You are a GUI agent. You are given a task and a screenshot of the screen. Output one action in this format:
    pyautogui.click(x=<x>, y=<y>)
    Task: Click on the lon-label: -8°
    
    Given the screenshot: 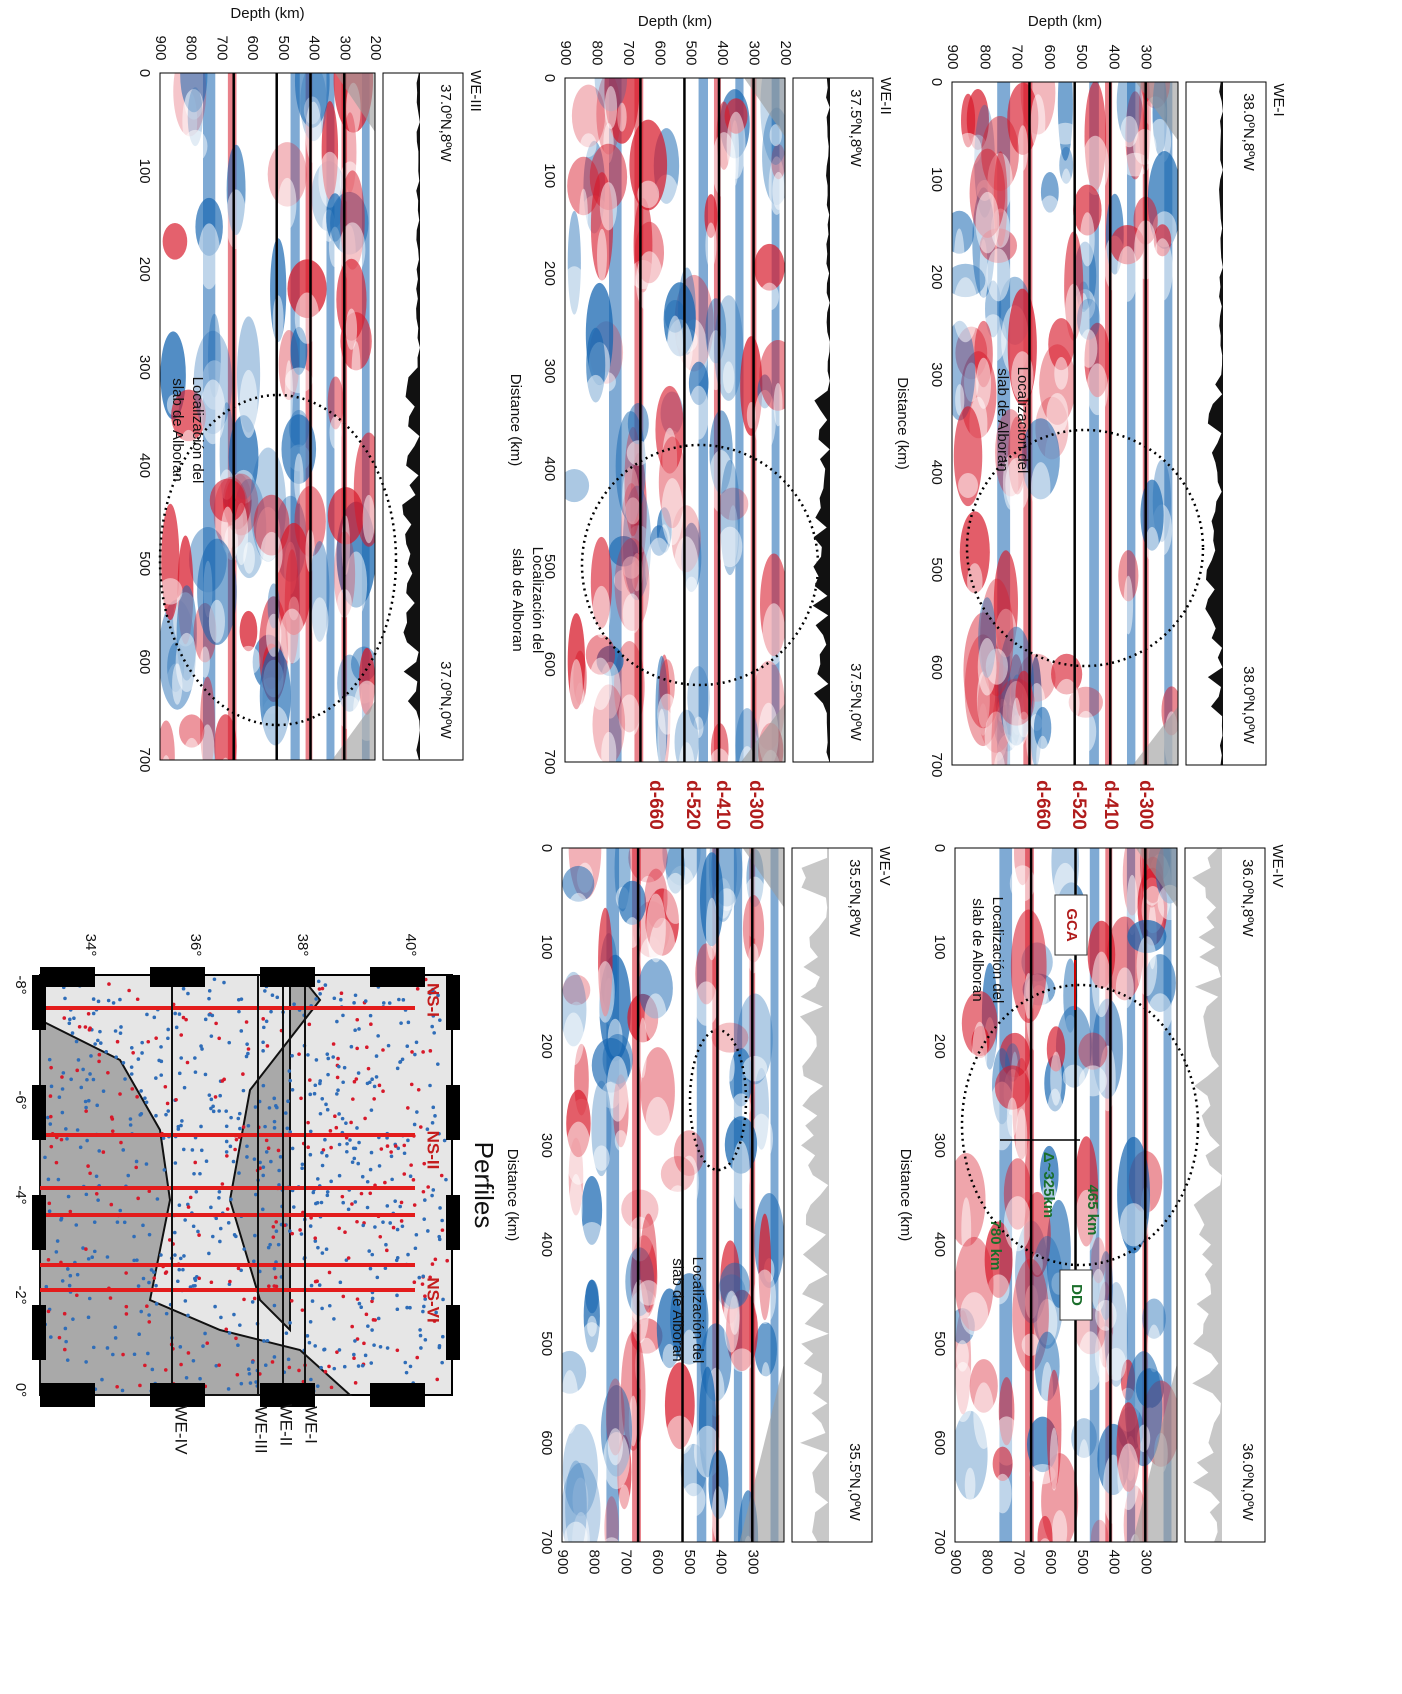 What is the action you would take?
    pyautogui.click(x=20, y=984)
    